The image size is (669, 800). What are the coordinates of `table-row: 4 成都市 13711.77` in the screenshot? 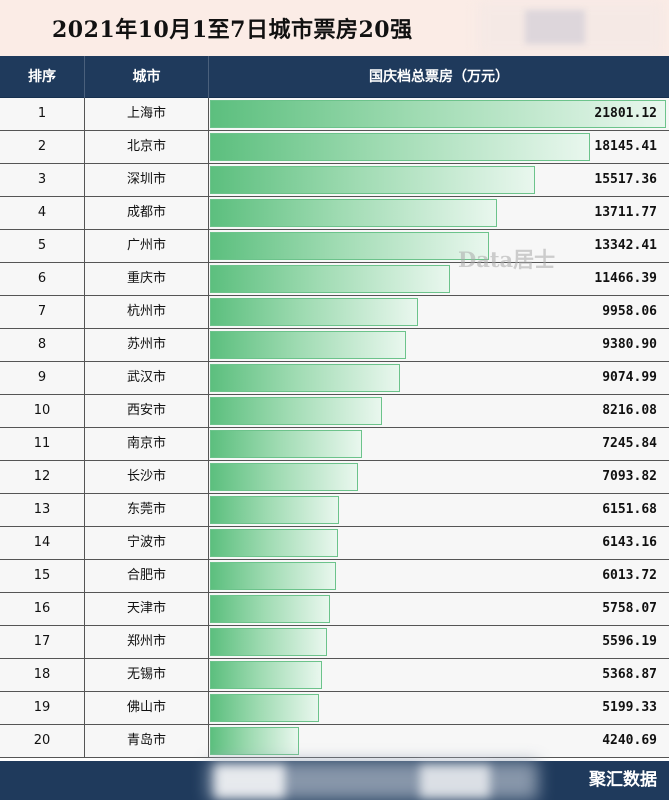 It's located at (334, 213).